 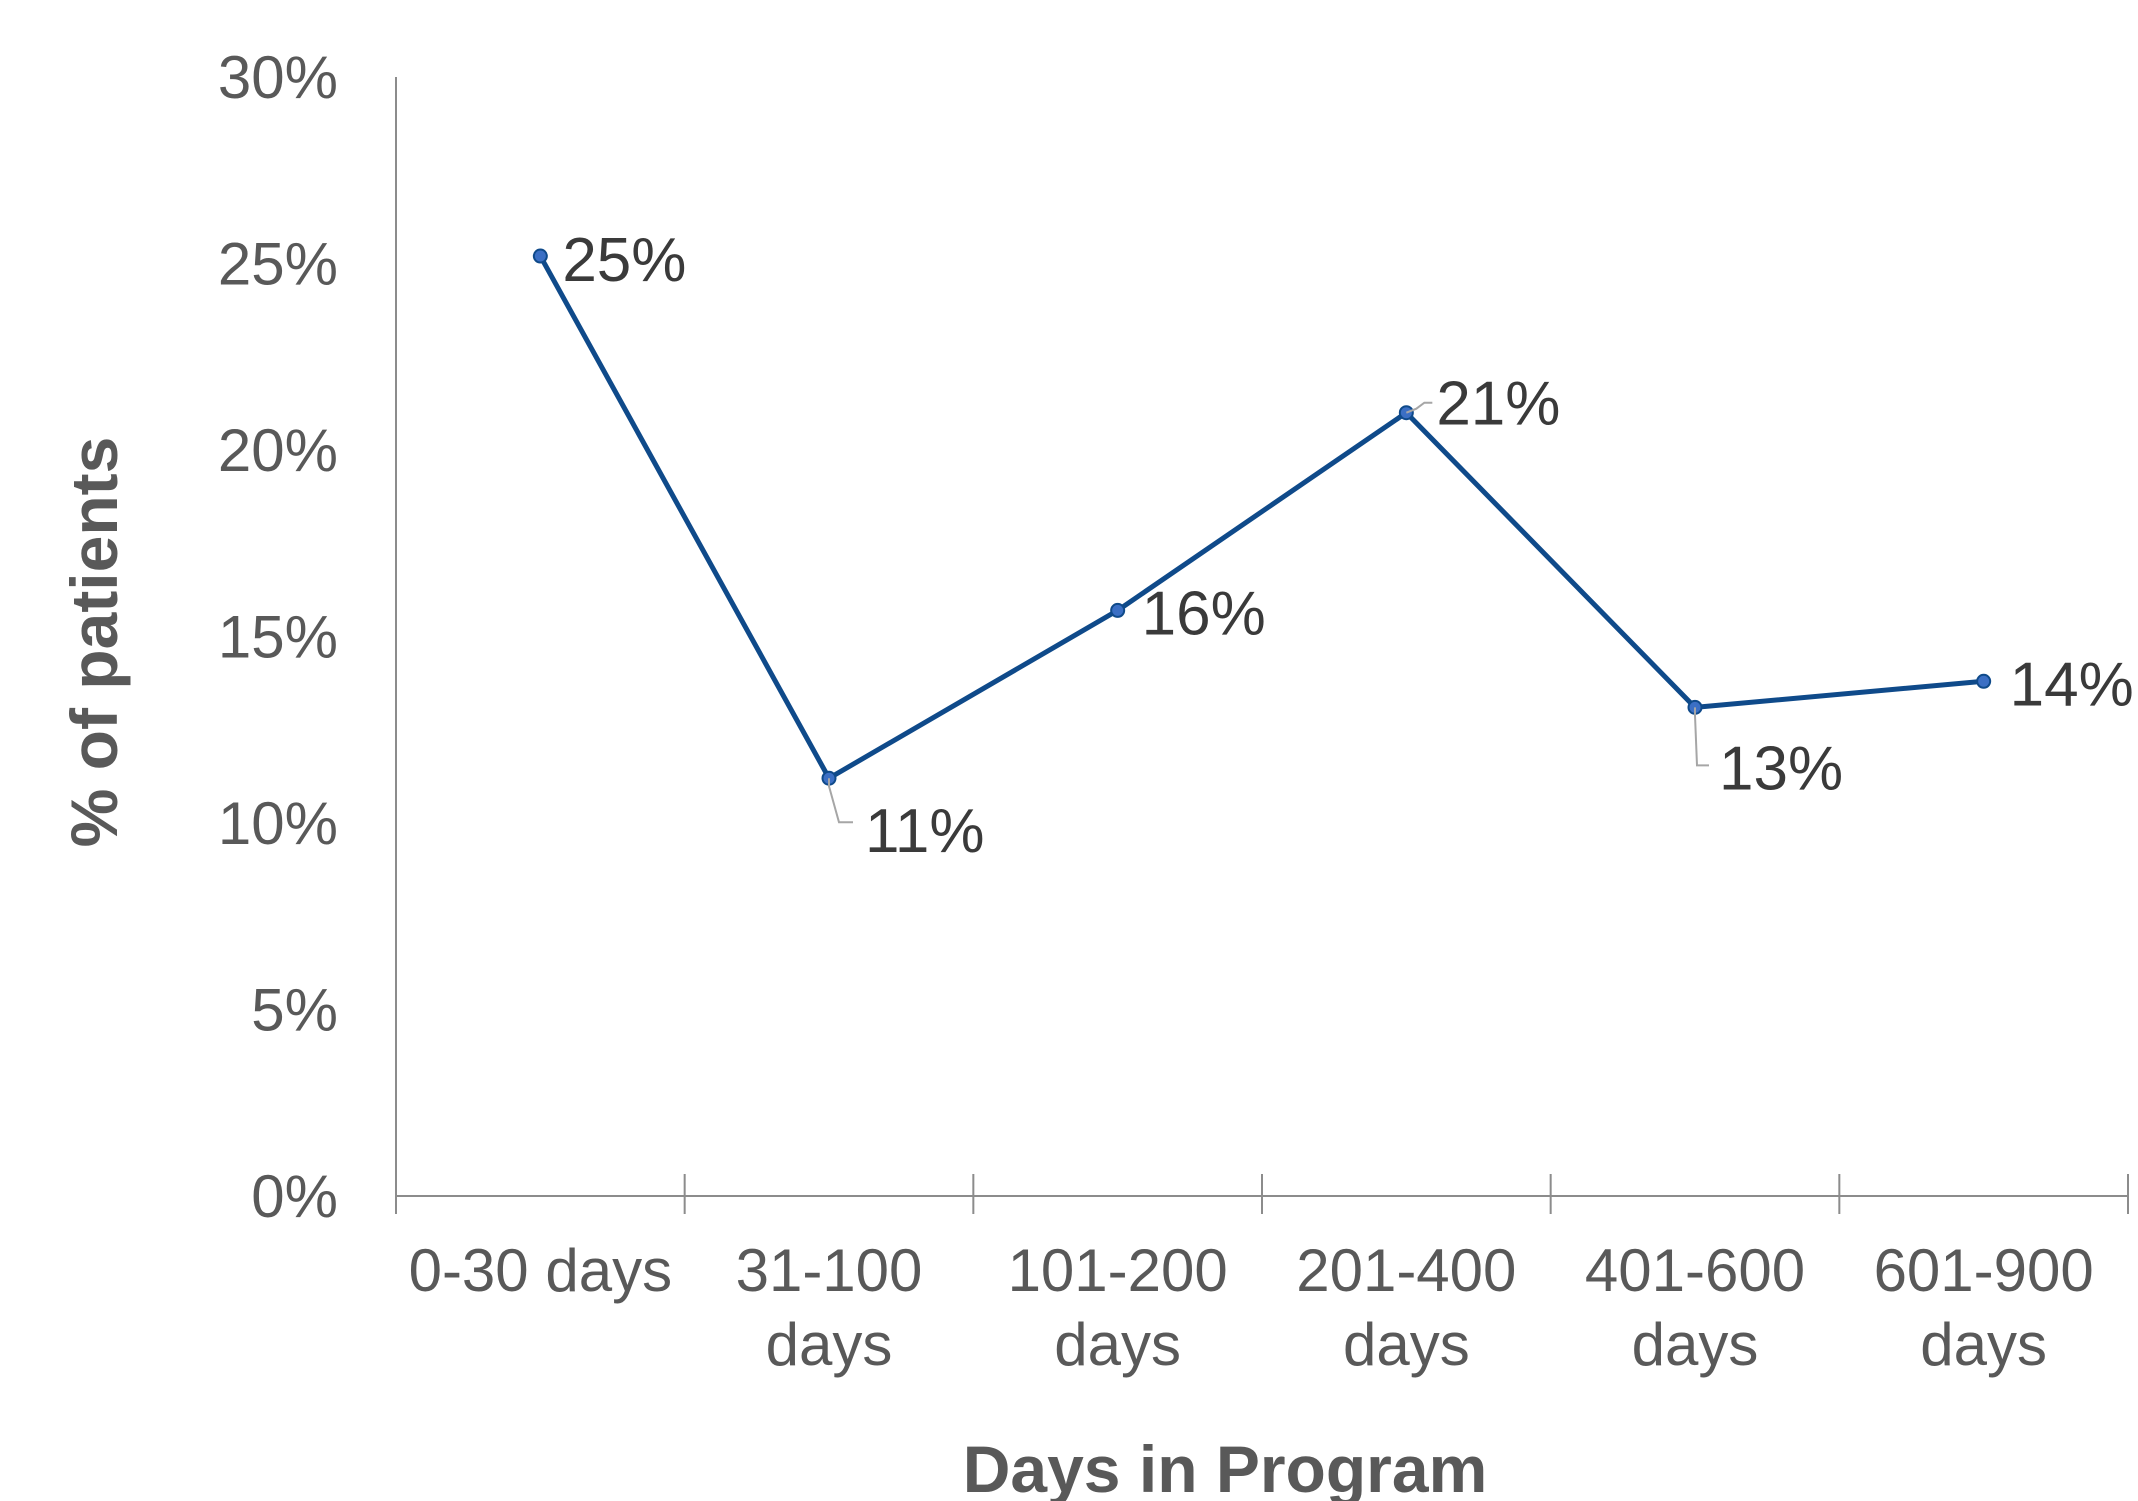 I want to click on x-tick-label: 31-100, so click(x=829, y=1270).